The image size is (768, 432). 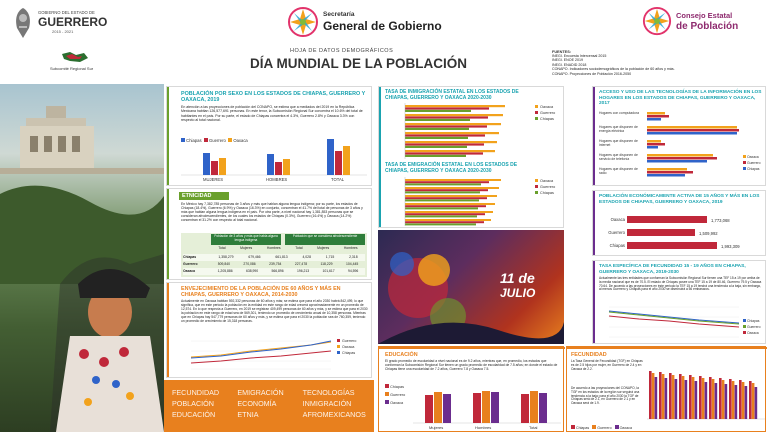 What do you see at coordinates (338, 179) in the screenshot?
I see `cat-total: TOTAL` at bounding box center [338, 179].